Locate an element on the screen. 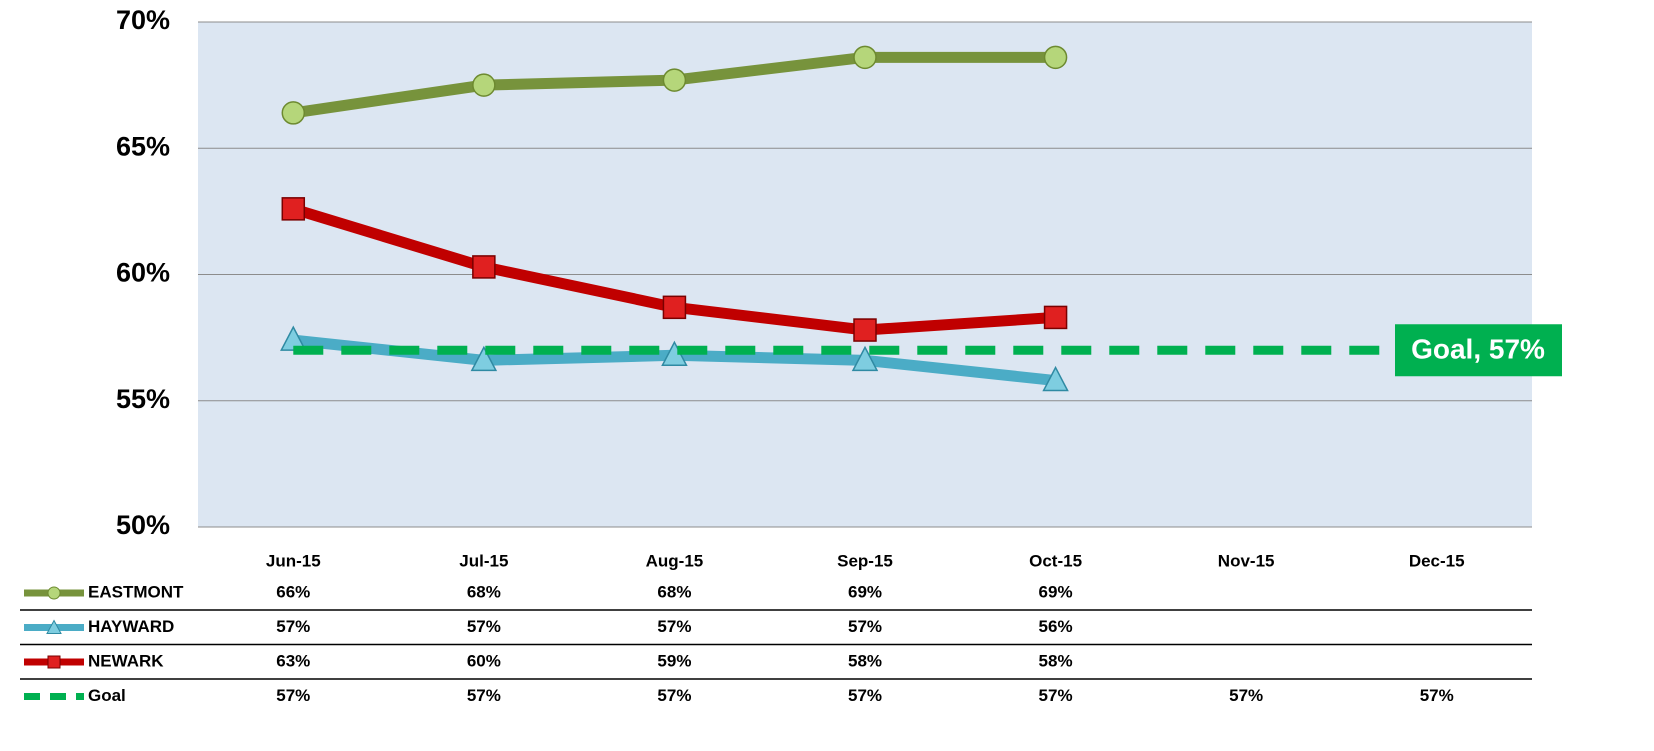  legend-label: Goal is located at coordinates (107, 695).